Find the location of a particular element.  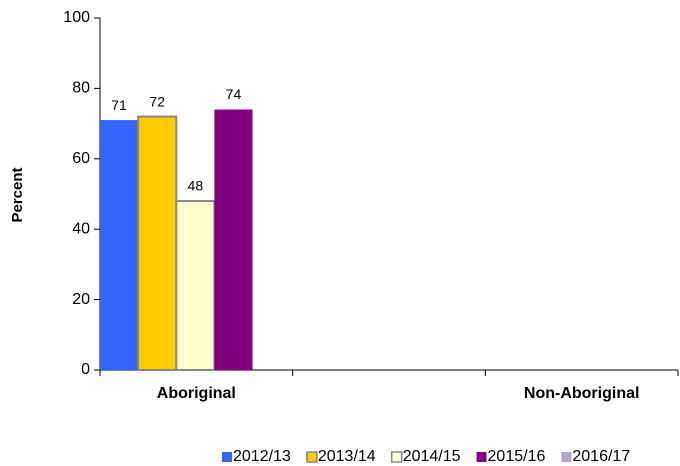

data-label: 71 is located at coordinates (119, 105).